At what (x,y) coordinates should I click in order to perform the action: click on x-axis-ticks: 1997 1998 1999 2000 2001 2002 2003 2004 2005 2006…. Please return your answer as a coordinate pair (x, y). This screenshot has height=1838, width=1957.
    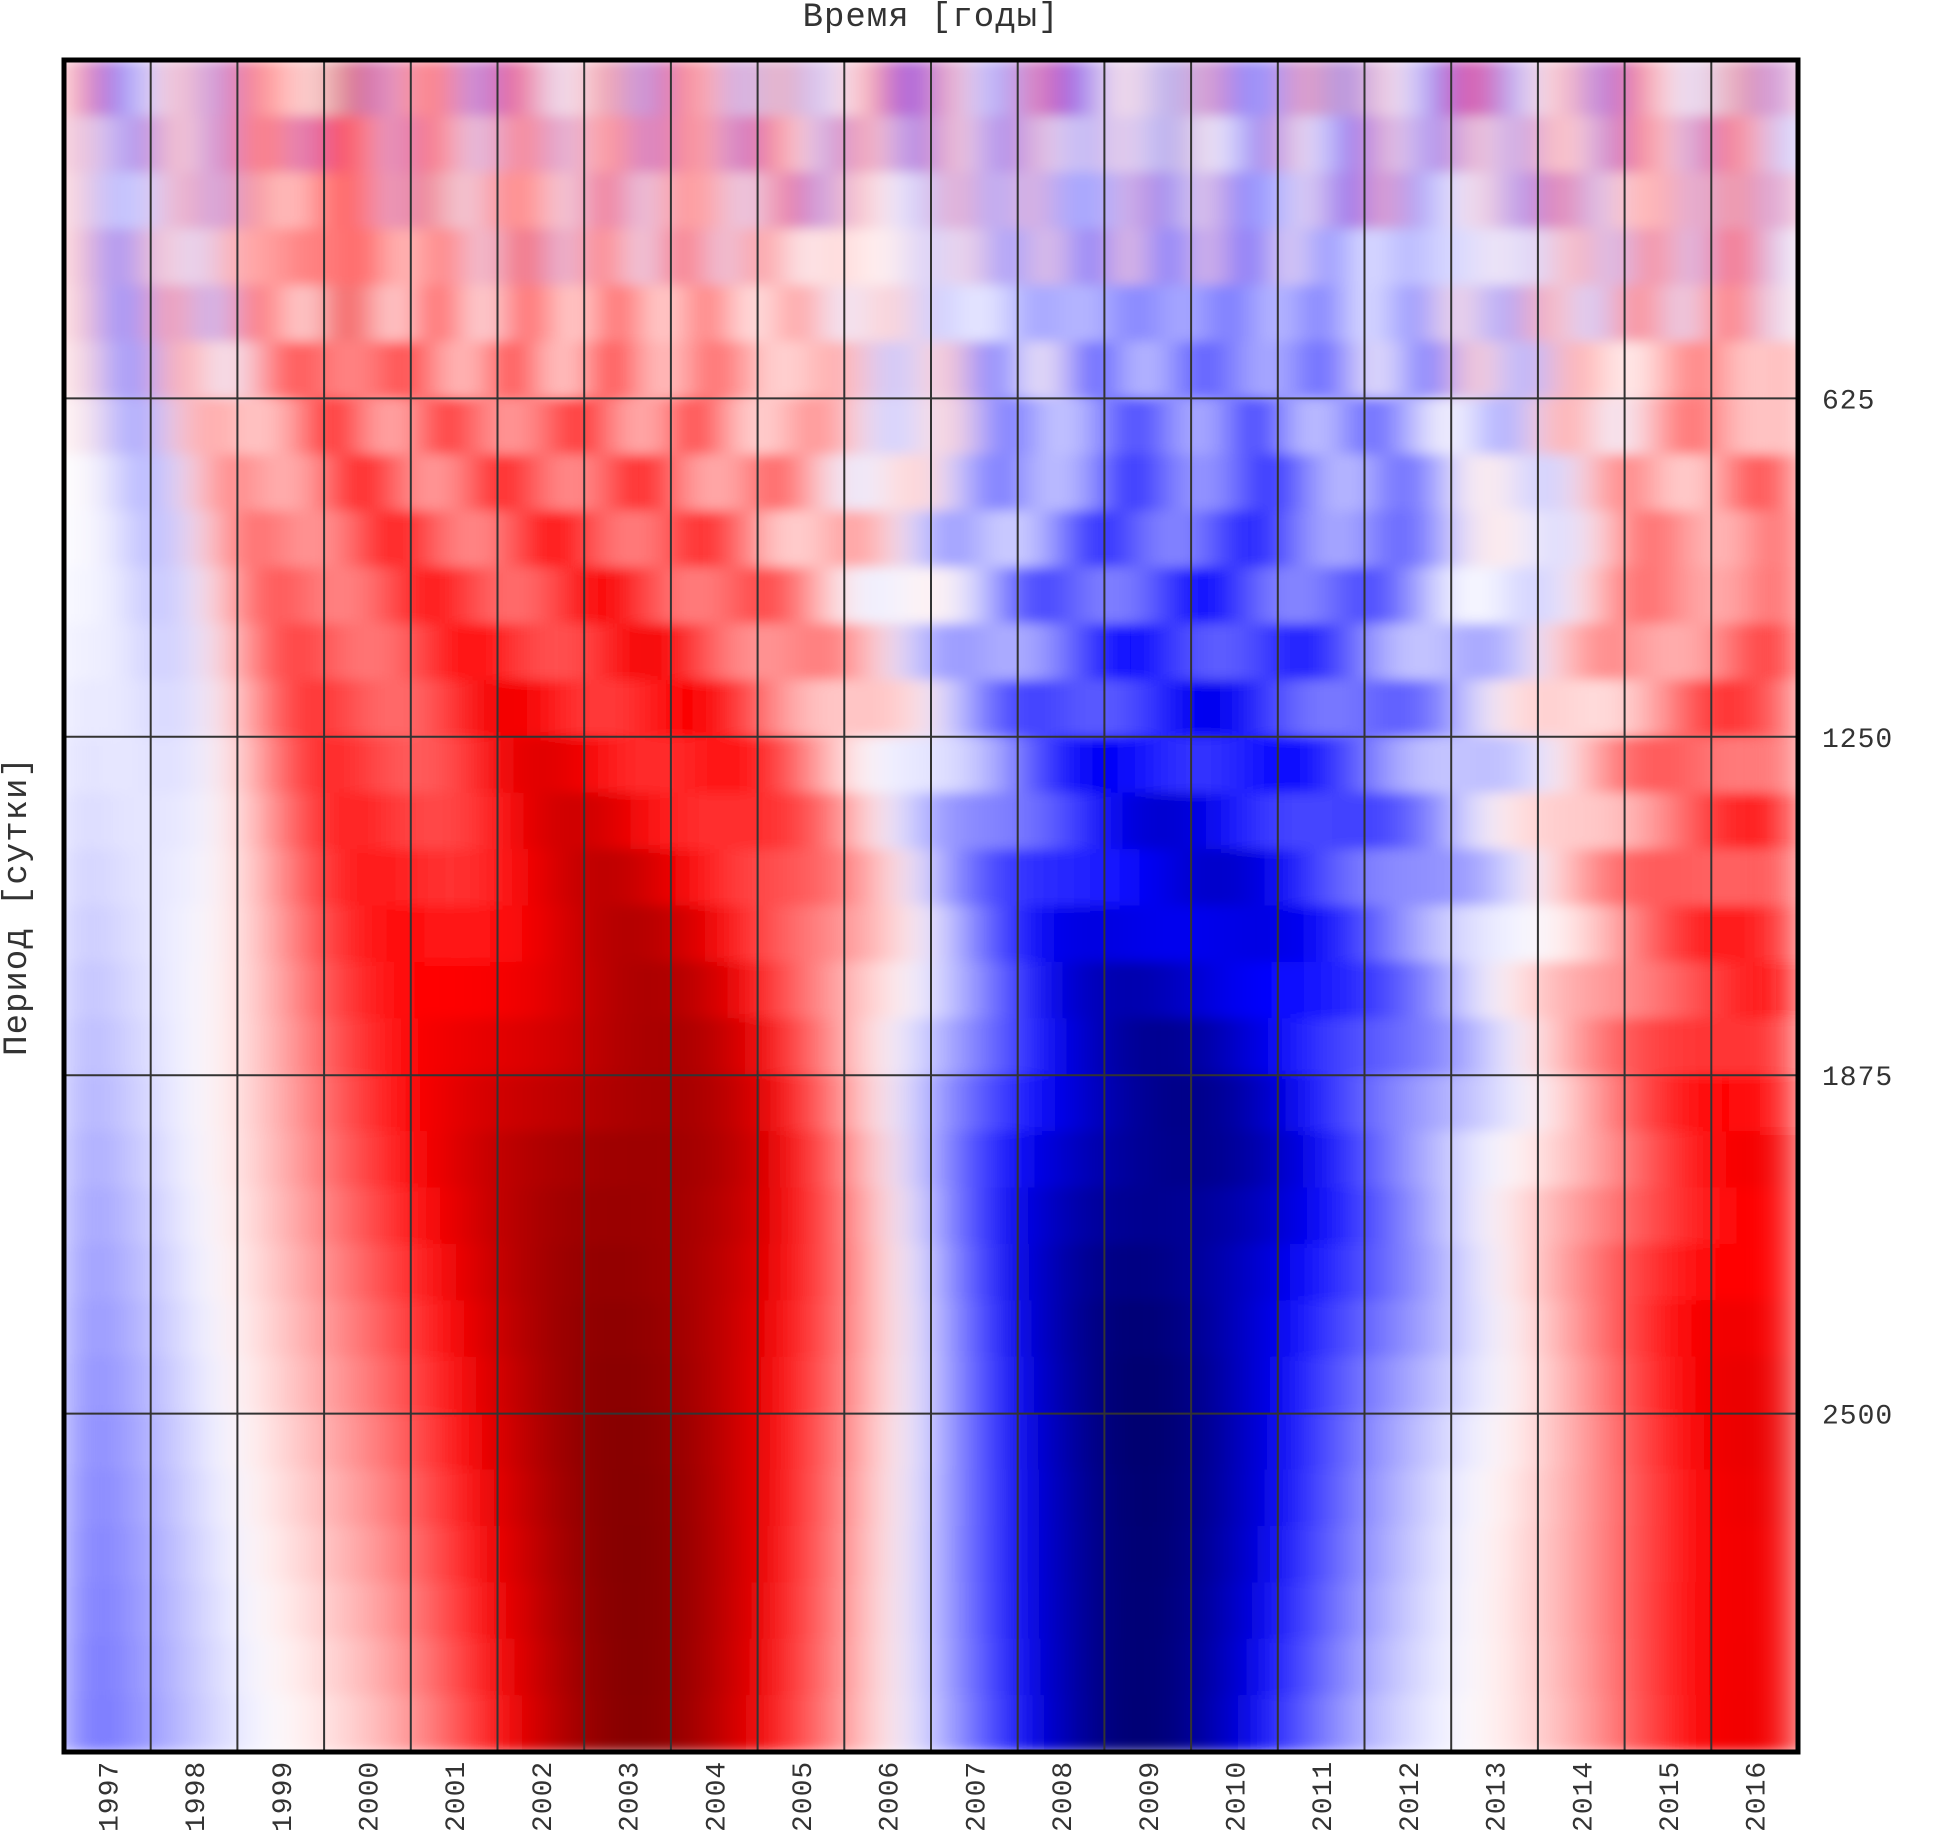
    Looking at the image, I should click on (934, 1796).